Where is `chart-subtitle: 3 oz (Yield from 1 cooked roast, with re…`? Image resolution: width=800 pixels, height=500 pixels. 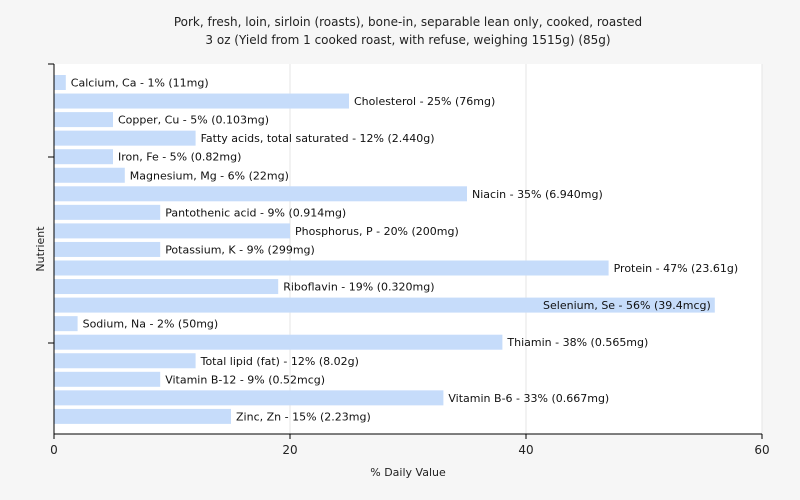
chart-subtitle: 3 oz (Yield from 1 cooked roast, with re… is located at coordinates (407, 40).